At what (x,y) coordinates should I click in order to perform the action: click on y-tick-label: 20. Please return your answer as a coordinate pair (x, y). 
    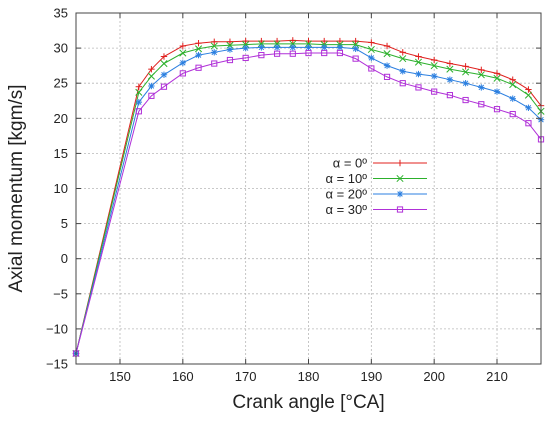
    Looking at the image, I should click on (61, 118).